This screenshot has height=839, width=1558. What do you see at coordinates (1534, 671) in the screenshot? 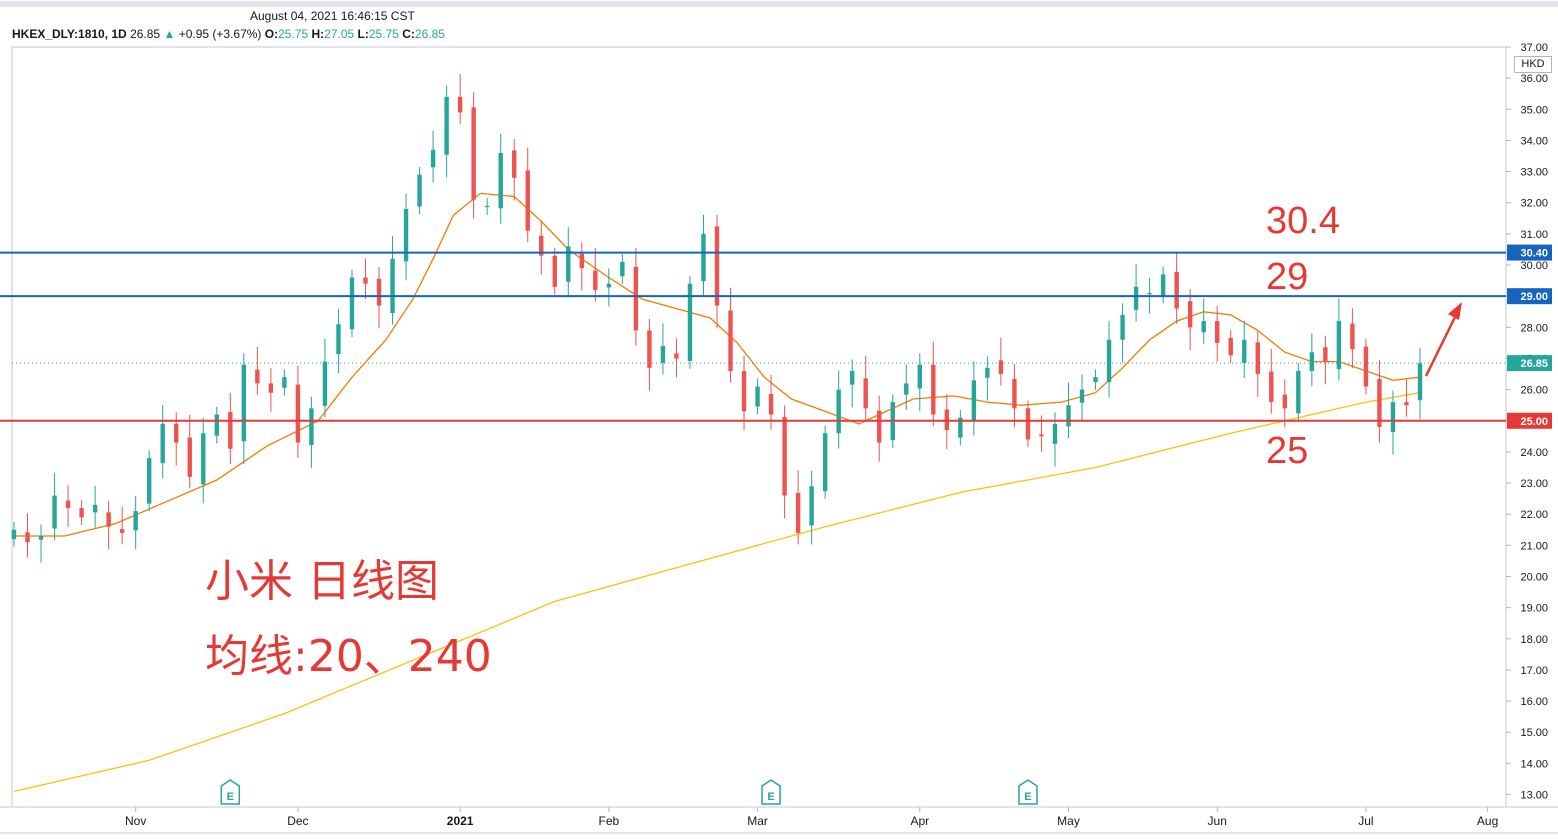
I see `y-tick-label: 17.00` at bounding box center [1534, 671].